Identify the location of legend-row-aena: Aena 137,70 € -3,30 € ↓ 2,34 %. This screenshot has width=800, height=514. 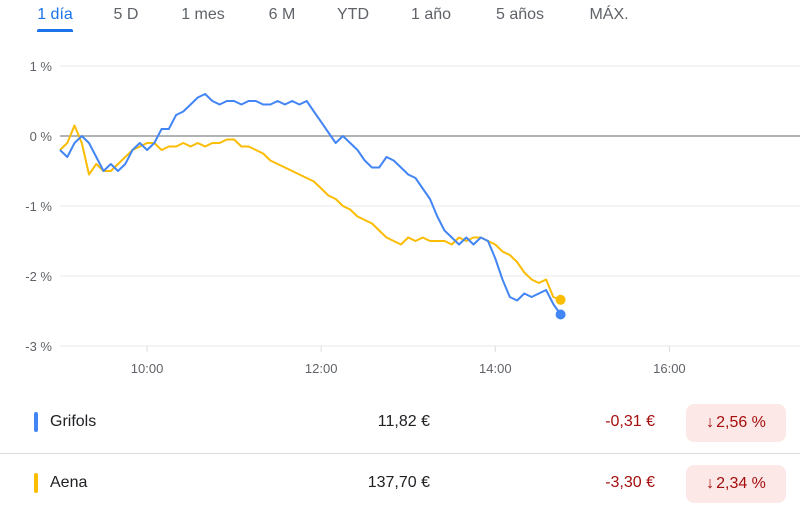
(400, 483).